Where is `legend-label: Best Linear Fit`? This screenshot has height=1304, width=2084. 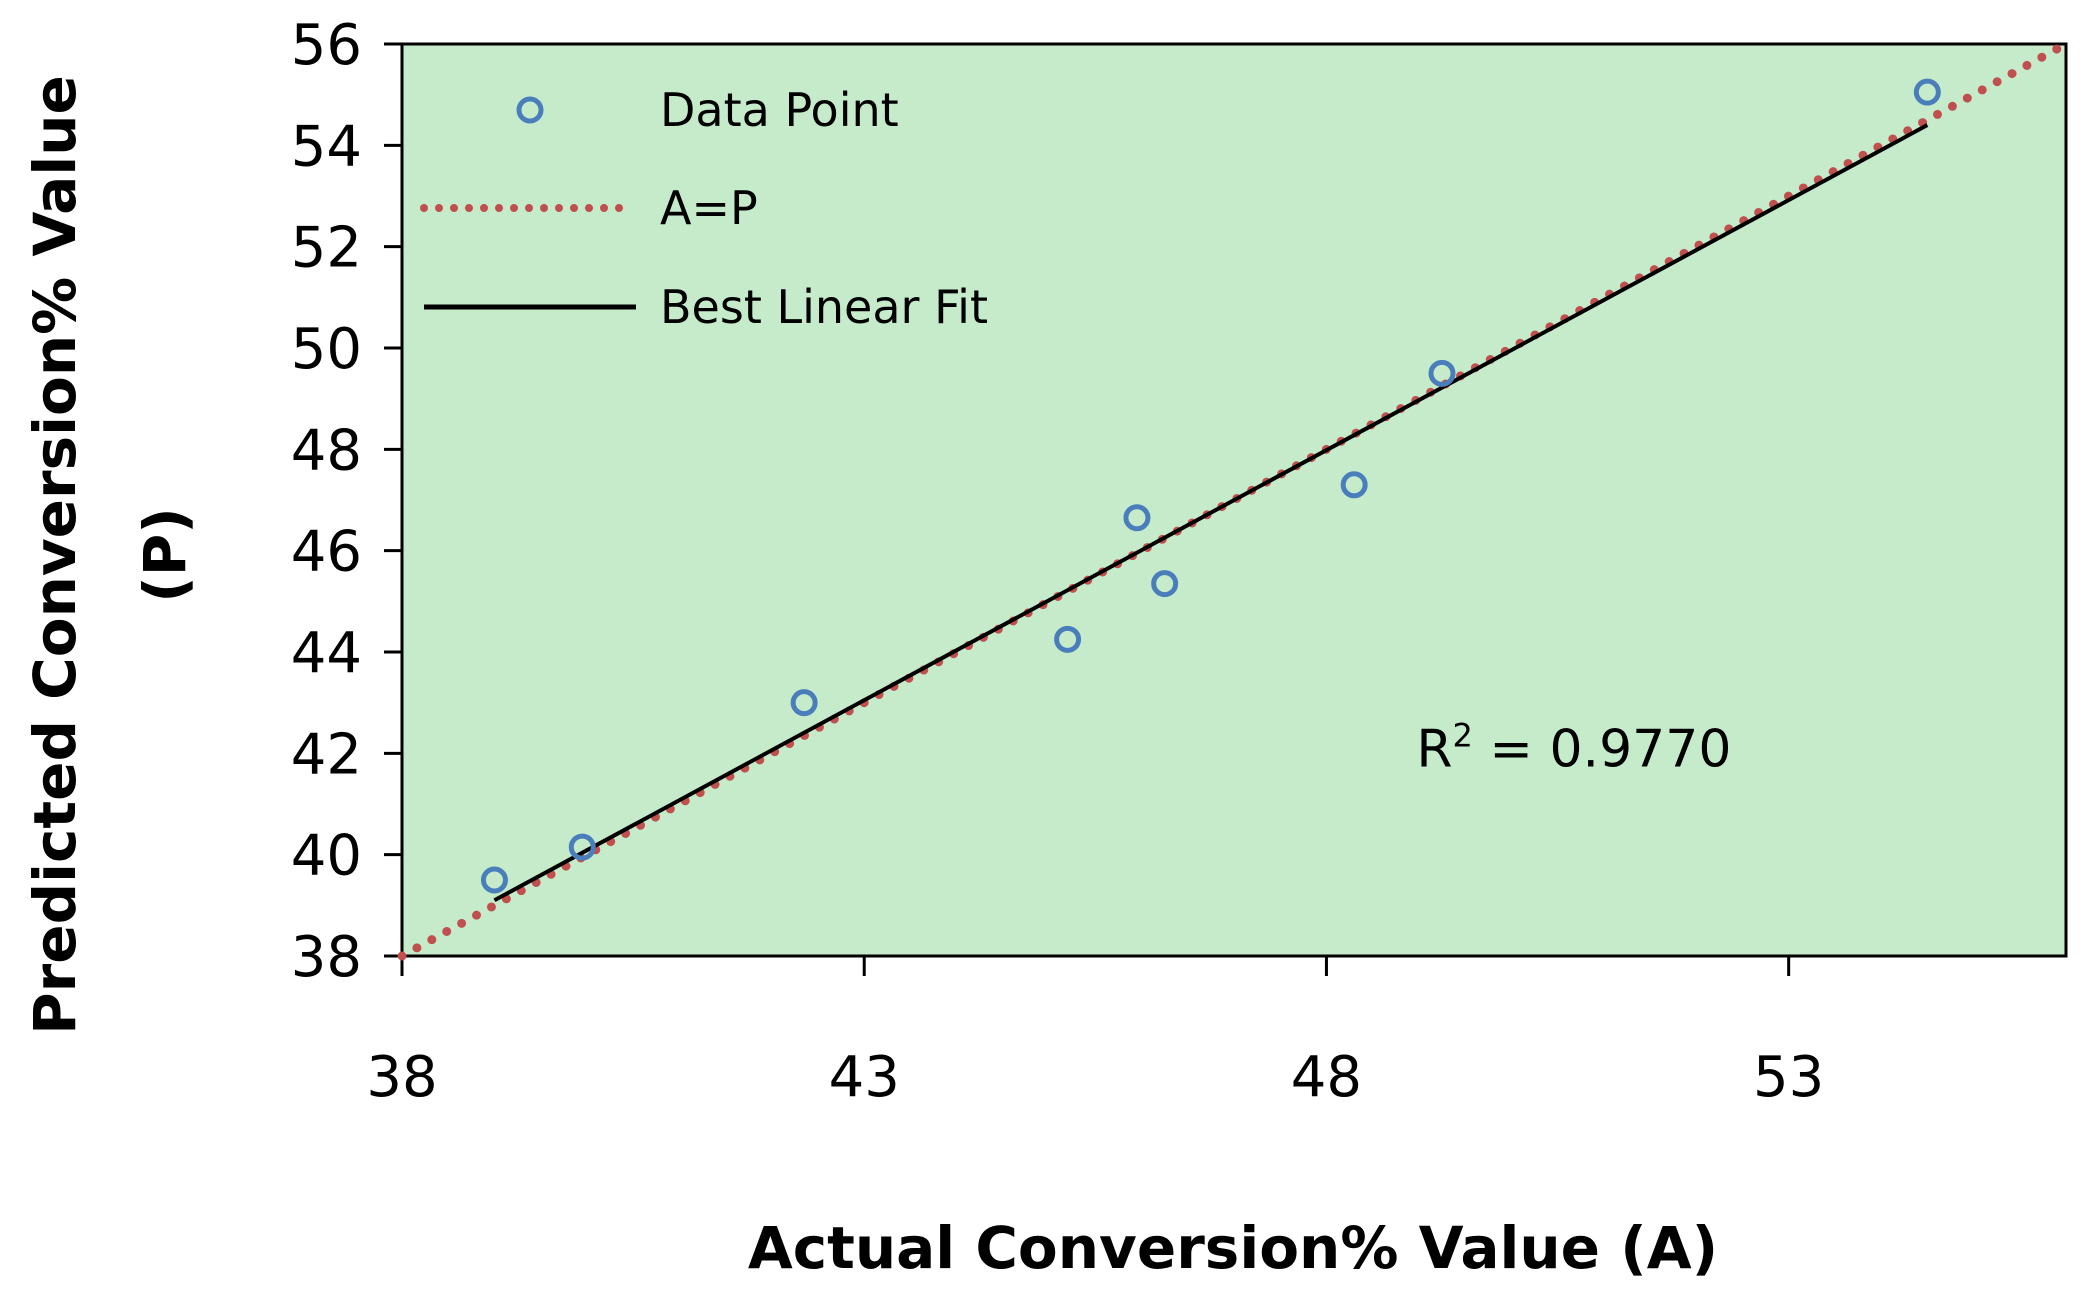 legend-label: Best Linear Fit is located at coordinates (824, 307).